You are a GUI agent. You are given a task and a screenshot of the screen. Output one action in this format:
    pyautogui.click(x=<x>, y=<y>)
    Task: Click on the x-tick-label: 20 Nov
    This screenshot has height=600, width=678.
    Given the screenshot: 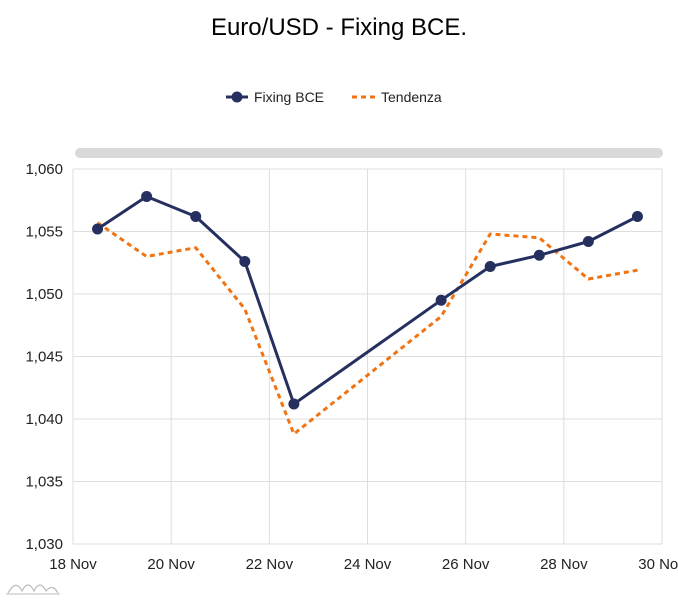 What is the action you would take?
    pyautogui.click(x=171, y=564)
    